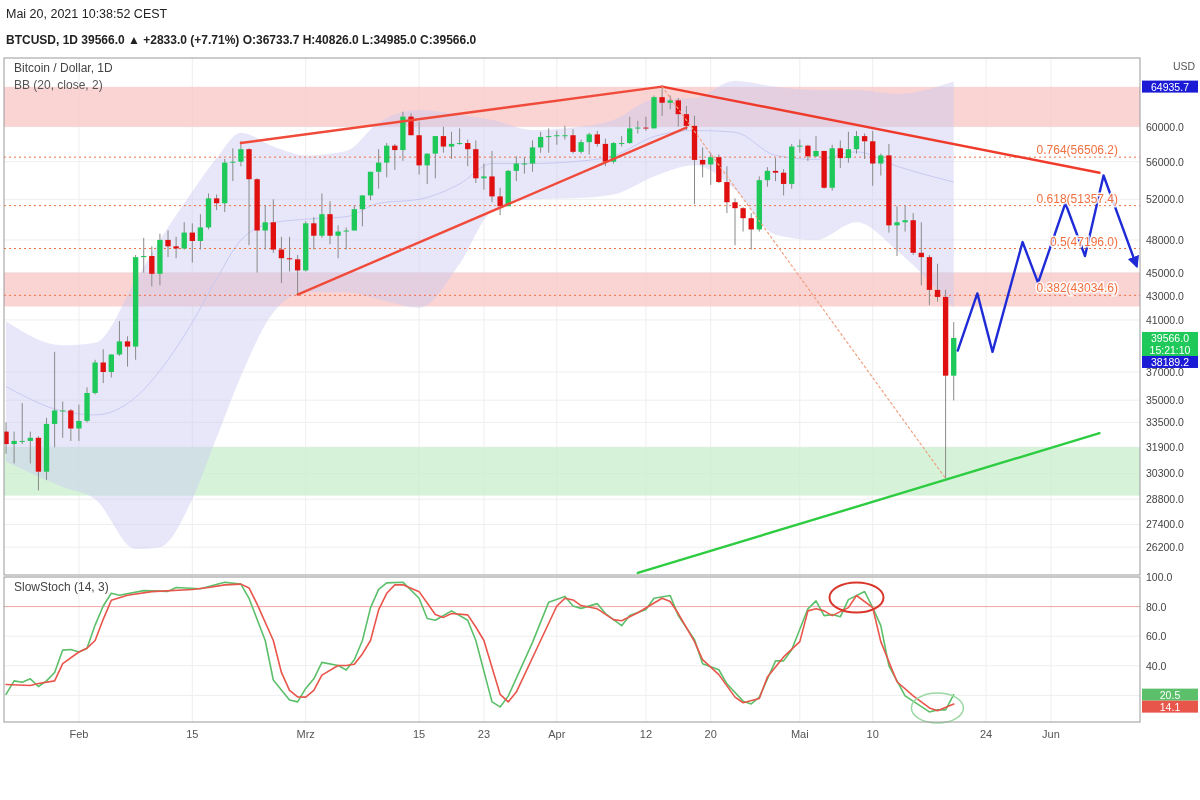 The height and width of the screenshot is (800, 1200). Describe the element at coordinates (1165, 161) in the screenshot. I see `y-tick-label: 56000.0` at that location.